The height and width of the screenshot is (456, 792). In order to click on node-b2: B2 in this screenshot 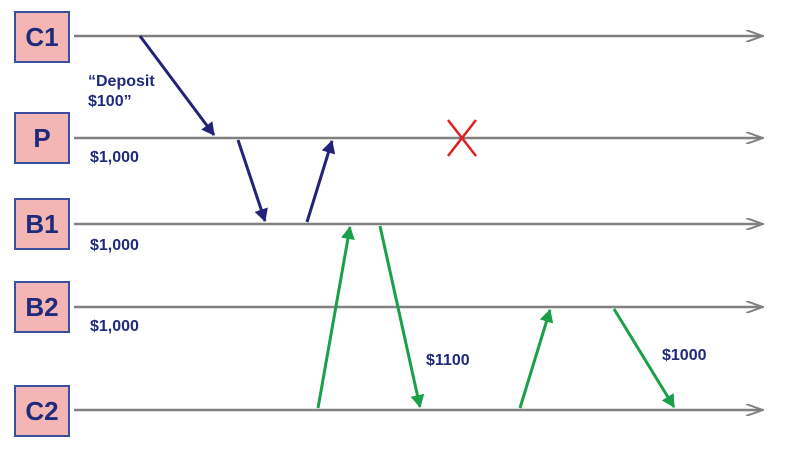, I will do `click(42, 307)`.